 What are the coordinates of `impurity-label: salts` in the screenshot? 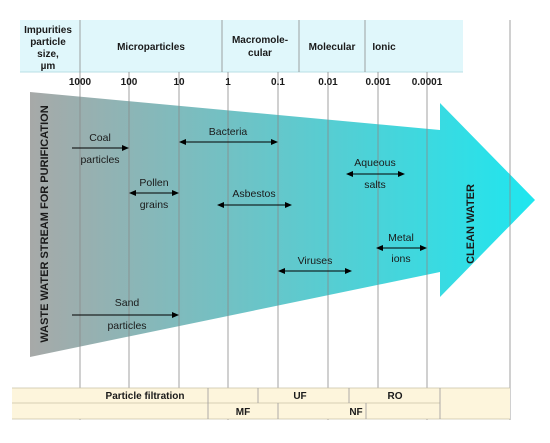 It's located at (375, 185).